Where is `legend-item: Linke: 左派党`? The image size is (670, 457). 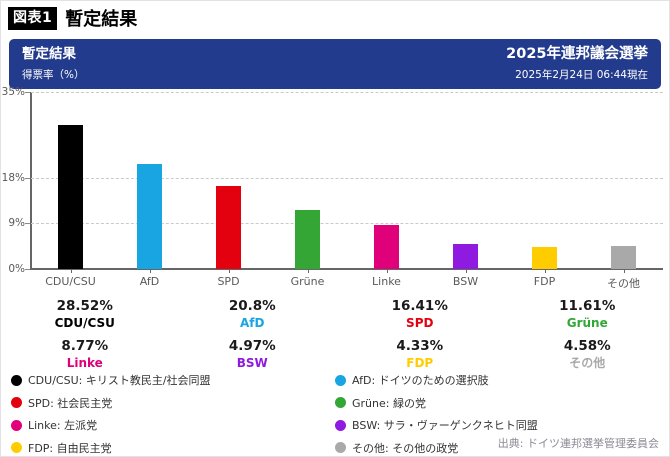
legend-item: Linke: 左派党 is located at coordinates (173, 425).